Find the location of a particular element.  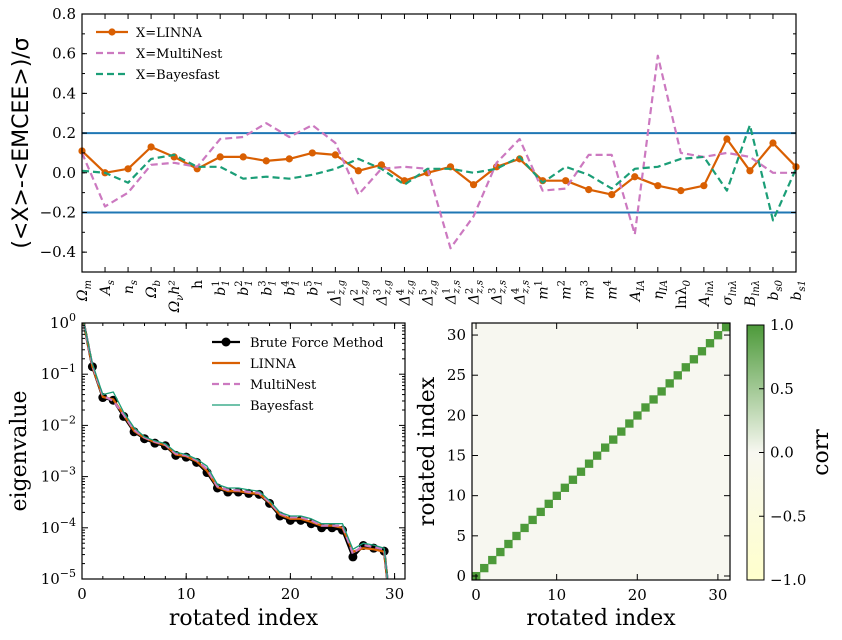

colorbar-tick-label: 0.0 is located at coordinates (782, 453).